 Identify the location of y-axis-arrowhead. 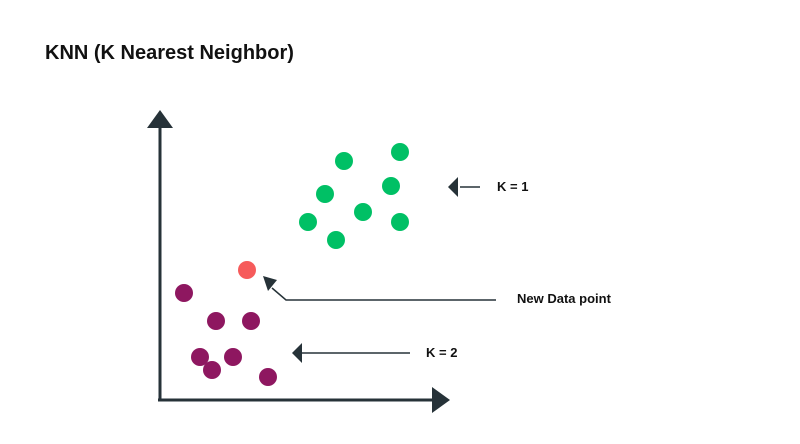
(160, 119).